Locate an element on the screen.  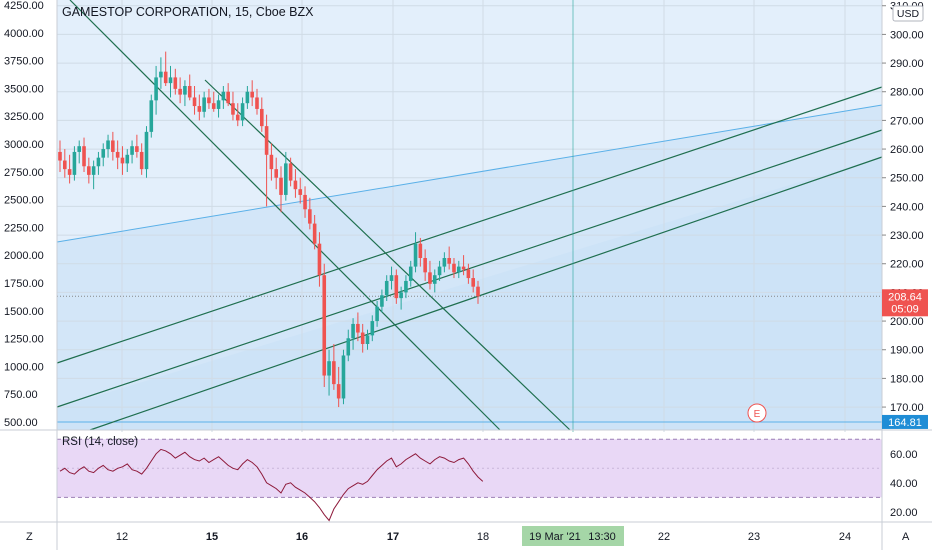
left-axis-tick: 2000.00 is located at coordinates (24, 256).